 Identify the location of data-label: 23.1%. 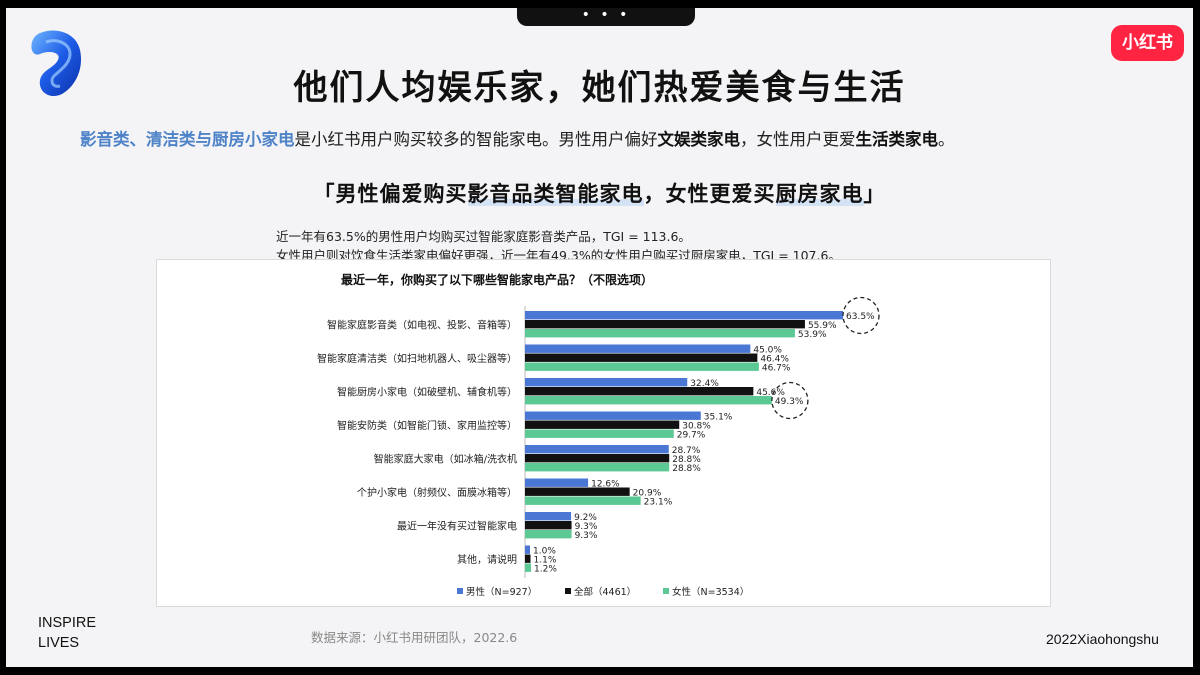
(658, 503).